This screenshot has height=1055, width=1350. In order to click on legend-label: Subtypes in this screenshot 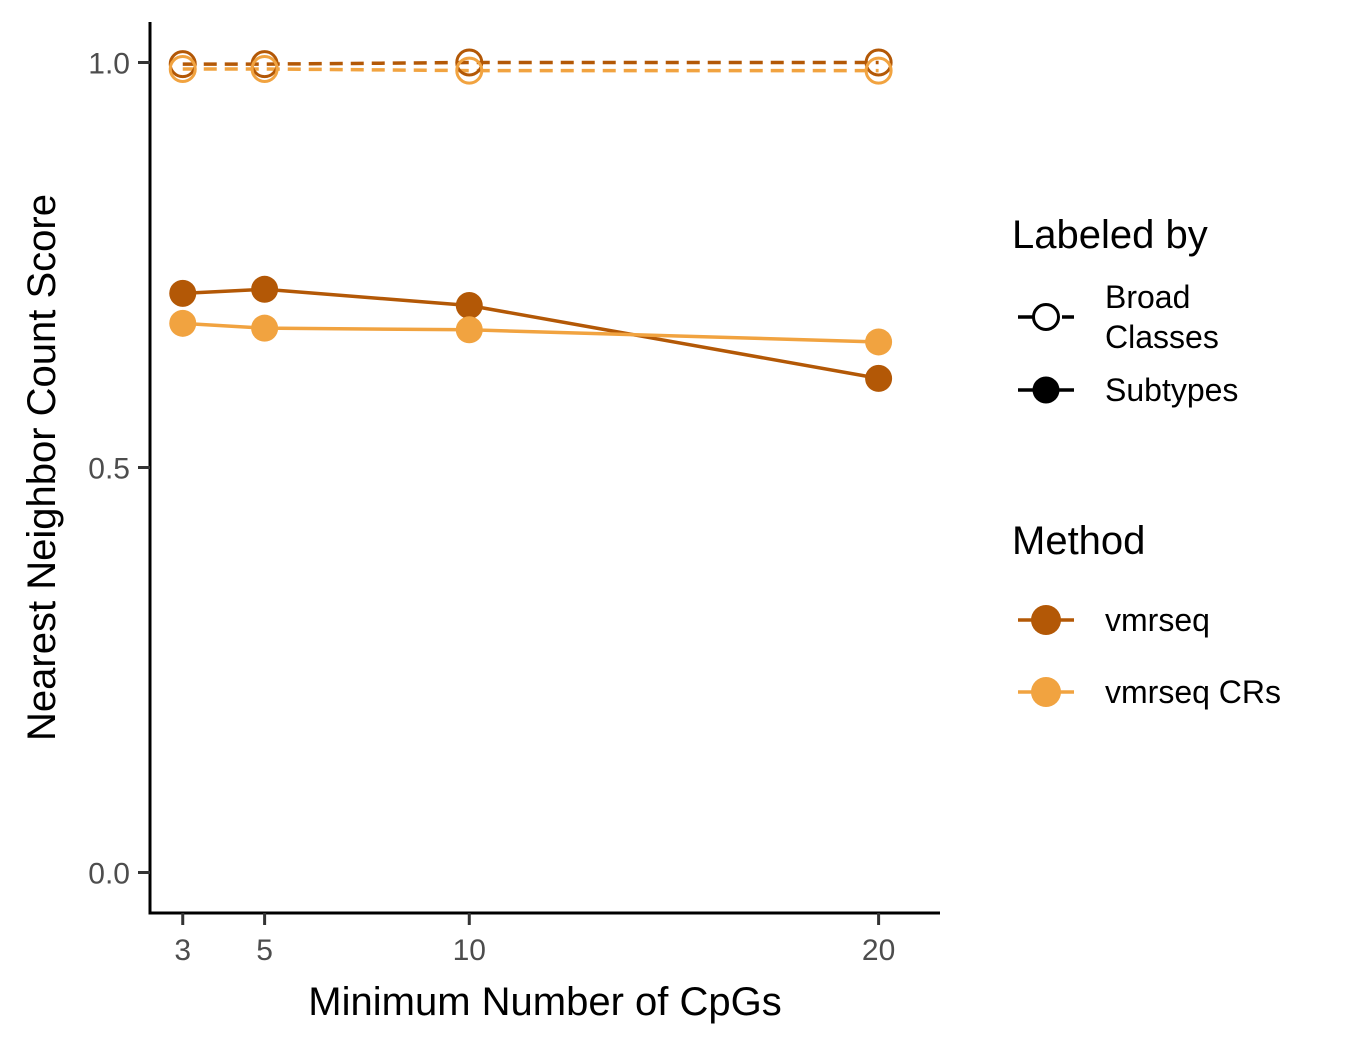, I will do `click(1171, 390)`.